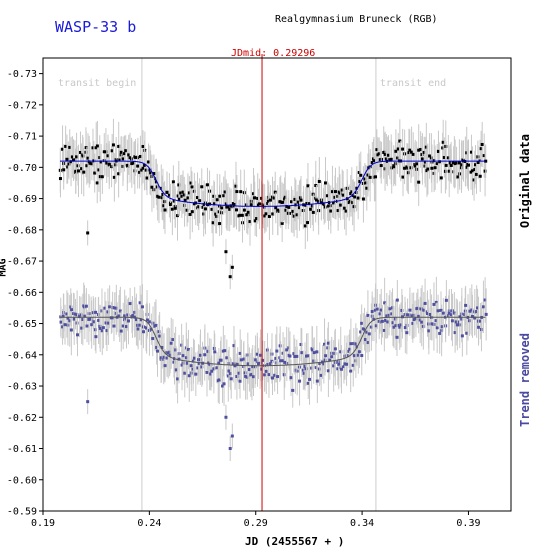 The width and height of the screenshot is (550, 550). Describe the element at coordinates (22, 230) in the screenshot. I see `y-tick-label: -0.68` at that location.